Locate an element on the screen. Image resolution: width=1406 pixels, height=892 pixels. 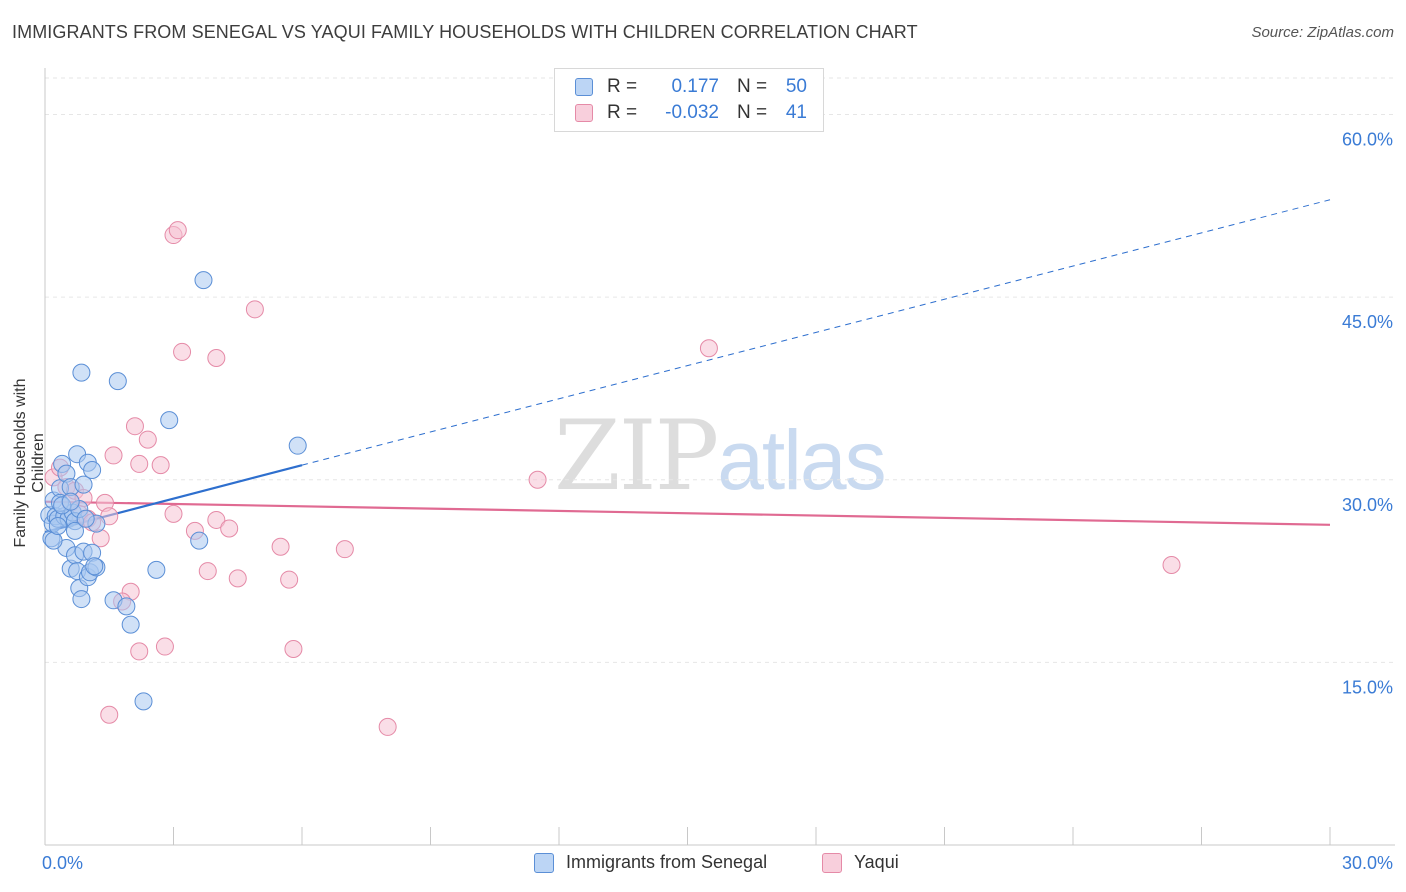
y-tick-label: 45.0% is located at coordinates (1367, 322).